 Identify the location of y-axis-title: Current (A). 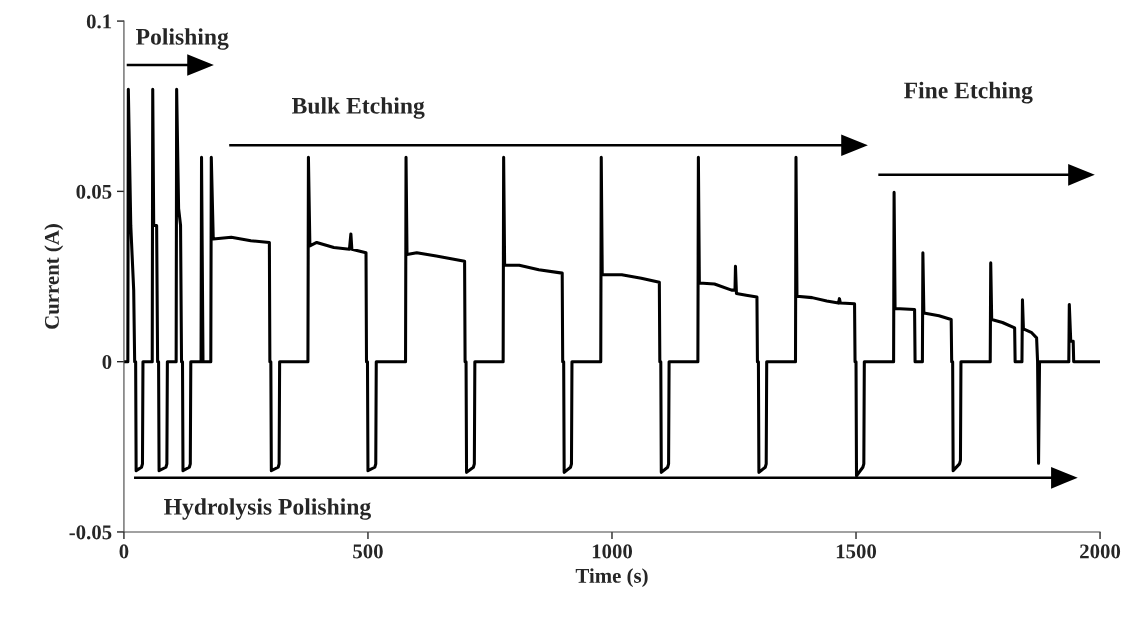
(54, 276).